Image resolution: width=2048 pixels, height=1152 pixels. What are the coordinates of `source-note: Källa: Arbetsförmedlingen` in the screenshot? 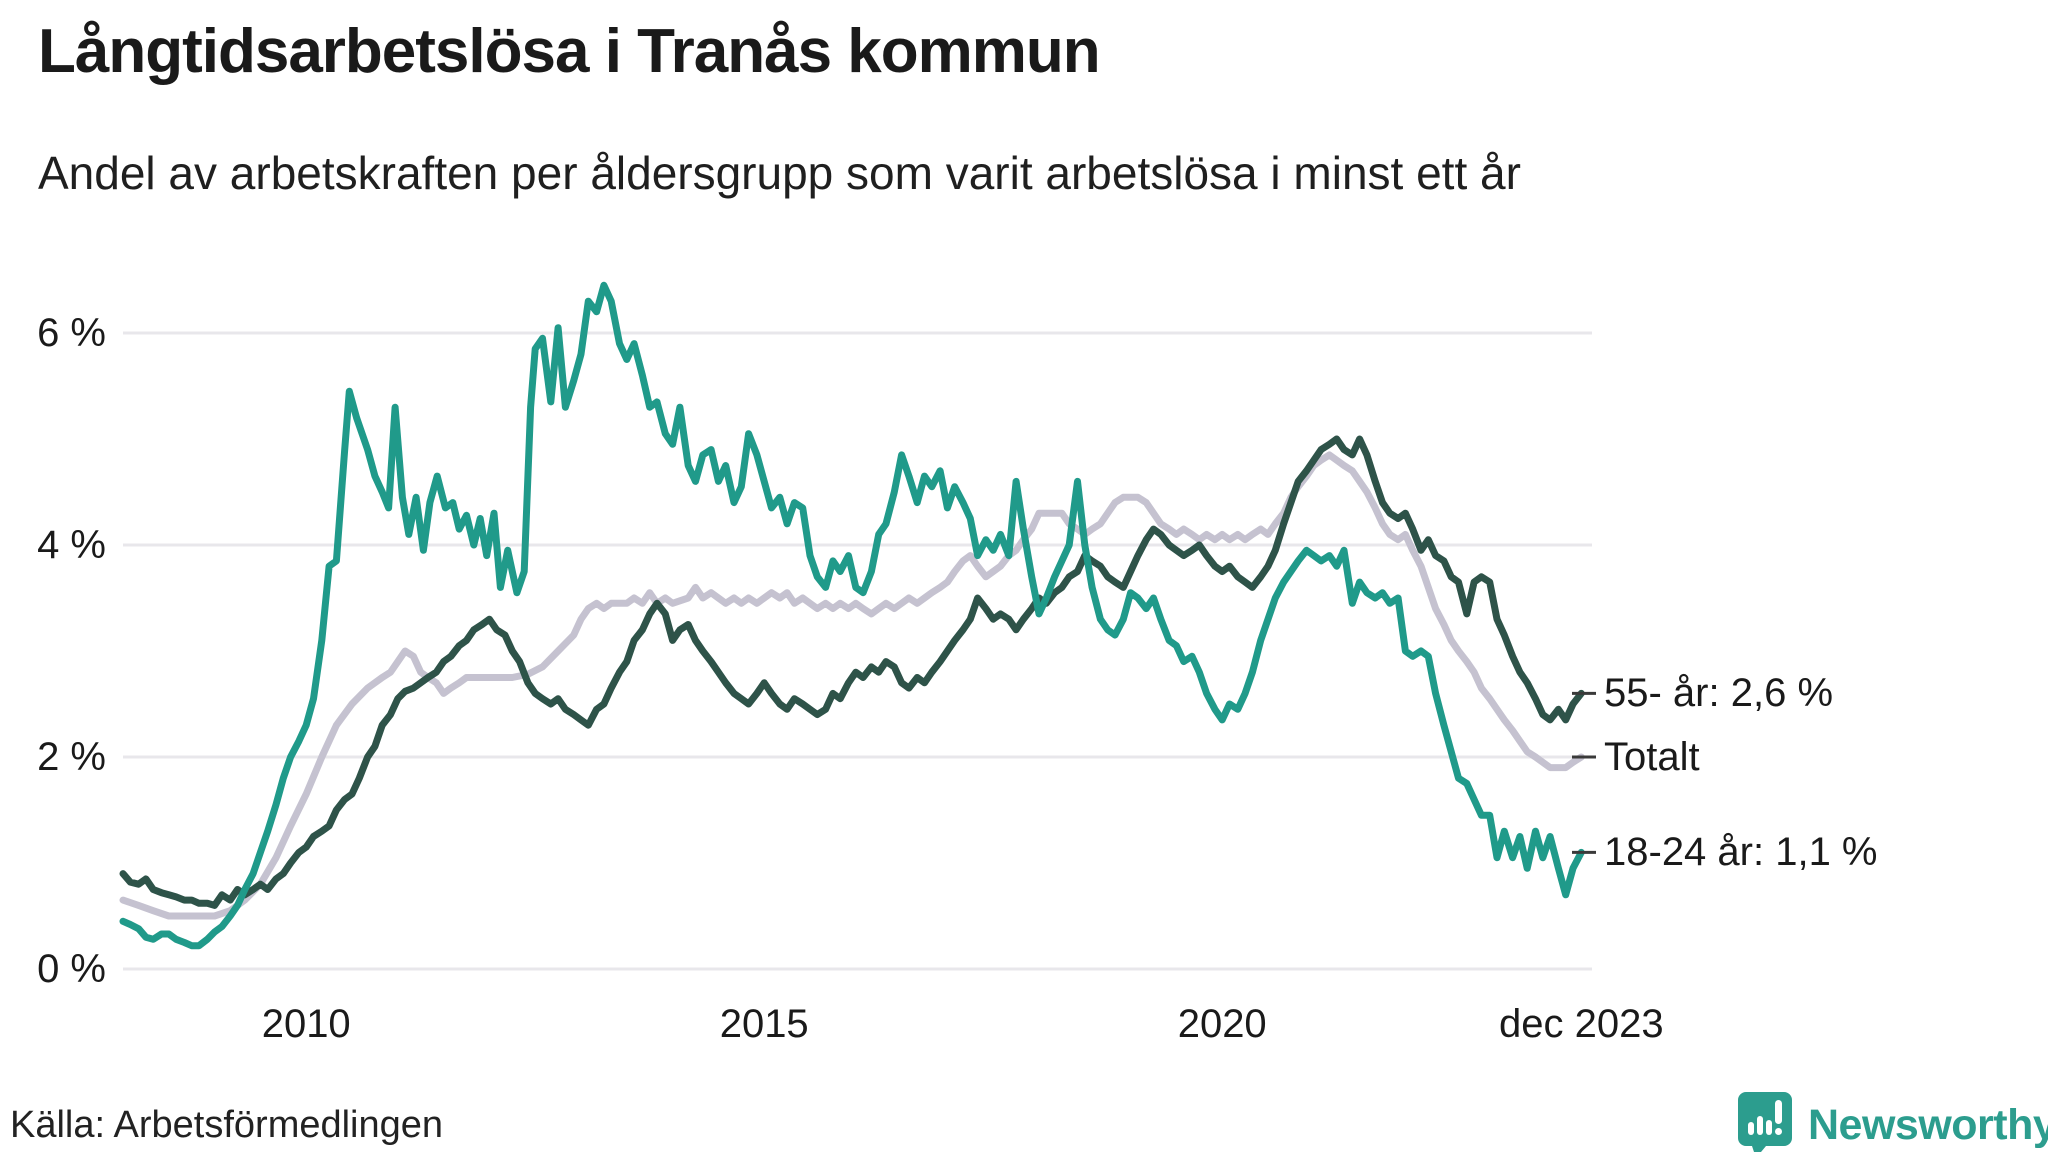 It's located at (227, 1125).